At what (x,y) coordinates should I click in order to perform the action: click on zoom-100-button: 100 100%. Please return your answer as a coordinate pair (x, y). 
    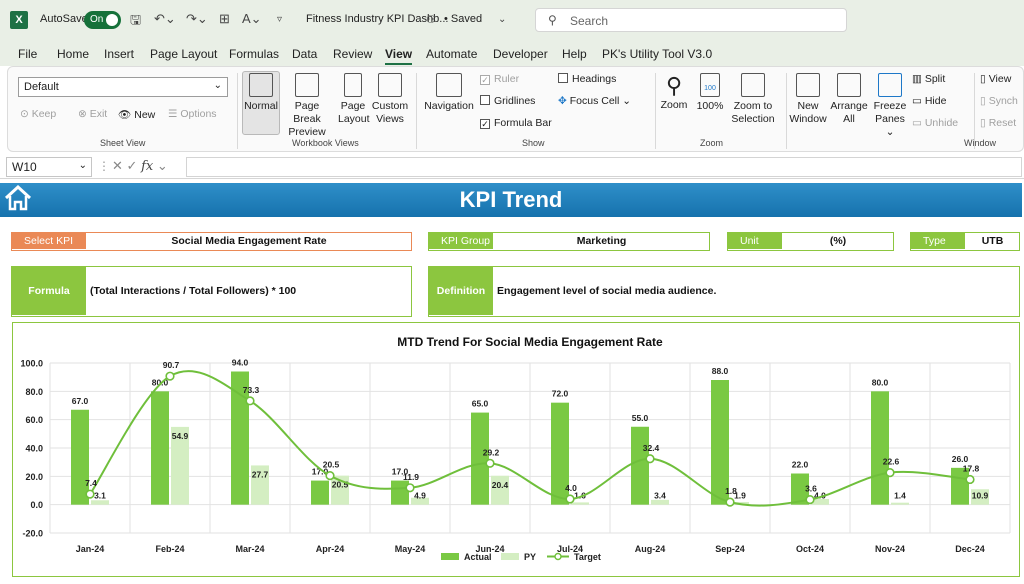
    Looking at the image, I should click on (710, 93).